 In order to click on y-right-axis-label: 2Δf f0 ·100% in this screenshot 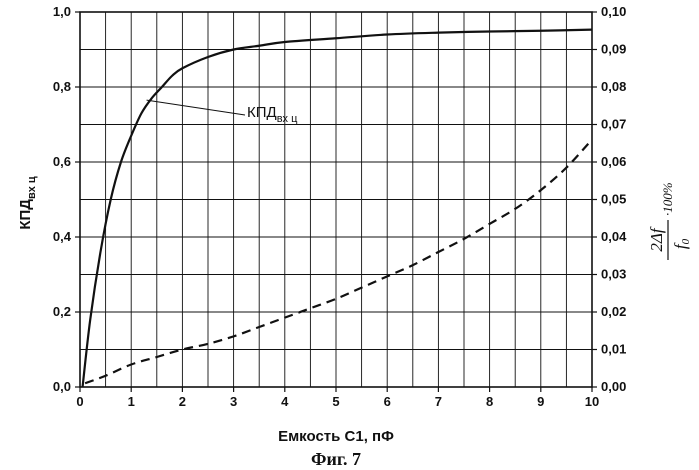, I will do `click(669, 221)`.